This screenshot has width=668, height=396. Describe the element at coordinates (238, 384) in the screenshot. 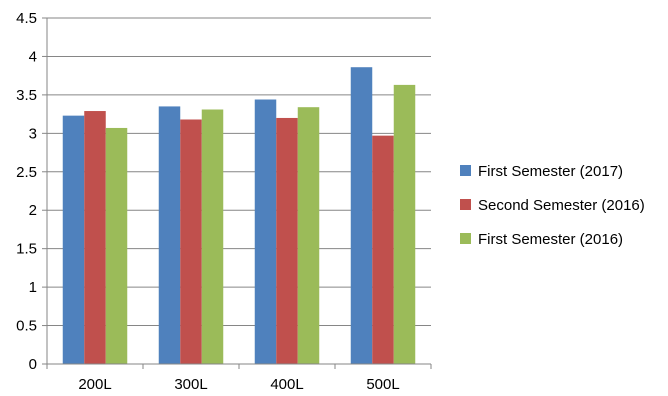

I see `x-tick-labels: 200L 300L 400L 500L` at that location.